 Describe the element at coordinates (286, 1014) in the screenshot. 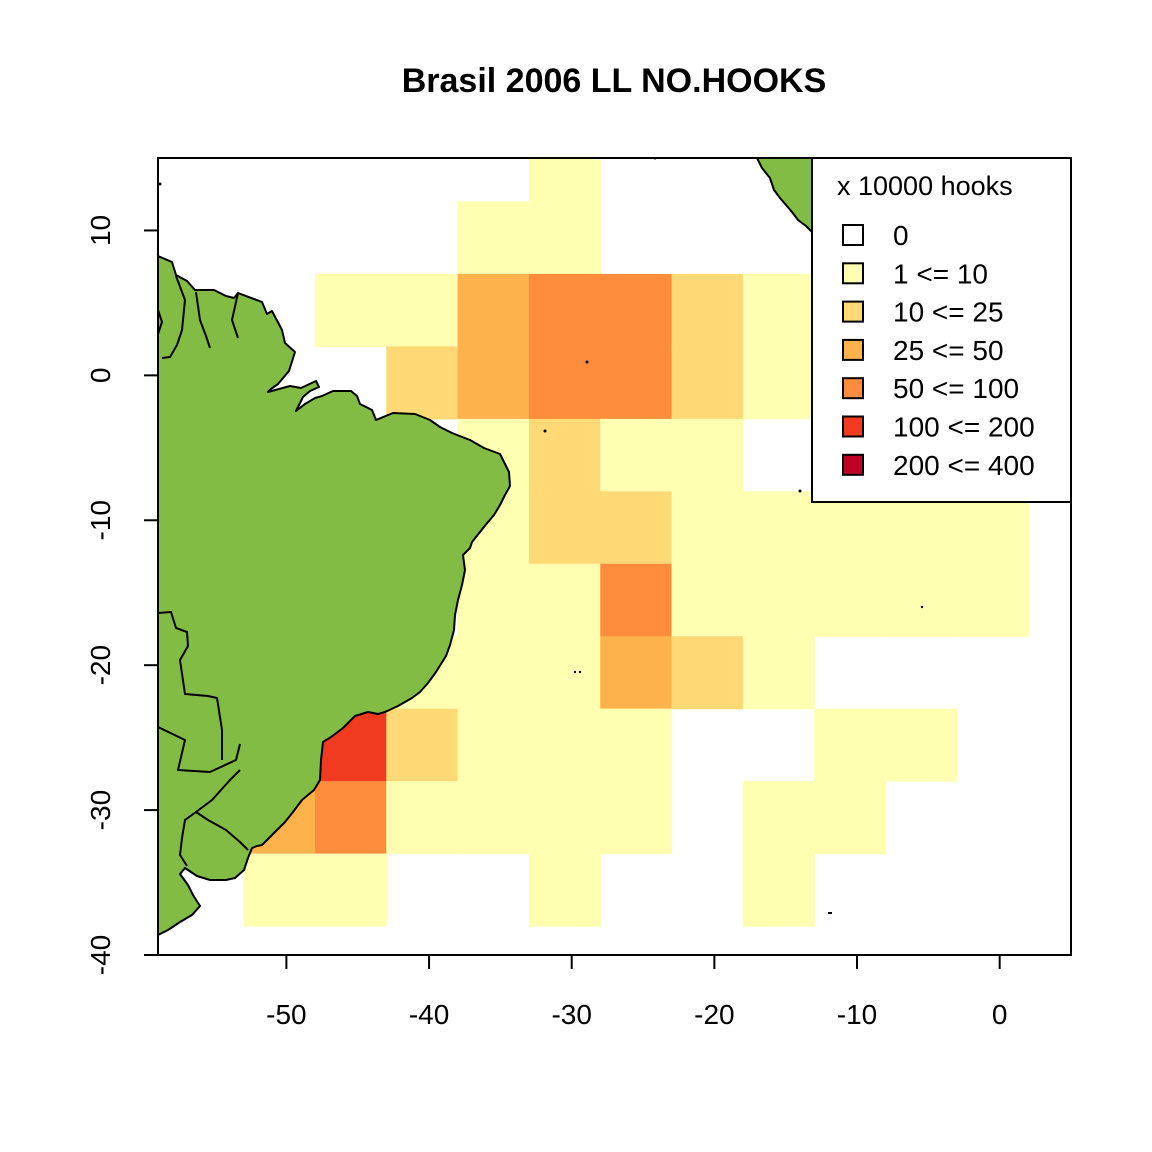

I see `x-tick-label: -50` at that location.